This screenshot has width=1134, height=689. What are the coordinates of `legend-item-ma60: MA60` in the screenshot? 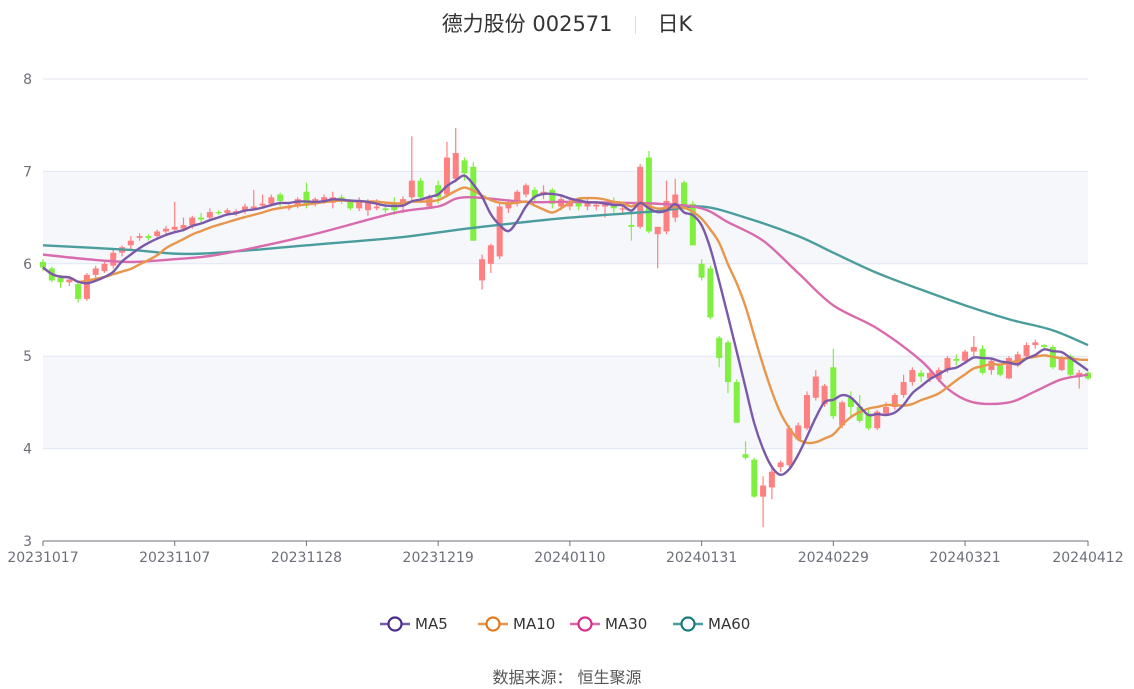 It's located at (711, 624).